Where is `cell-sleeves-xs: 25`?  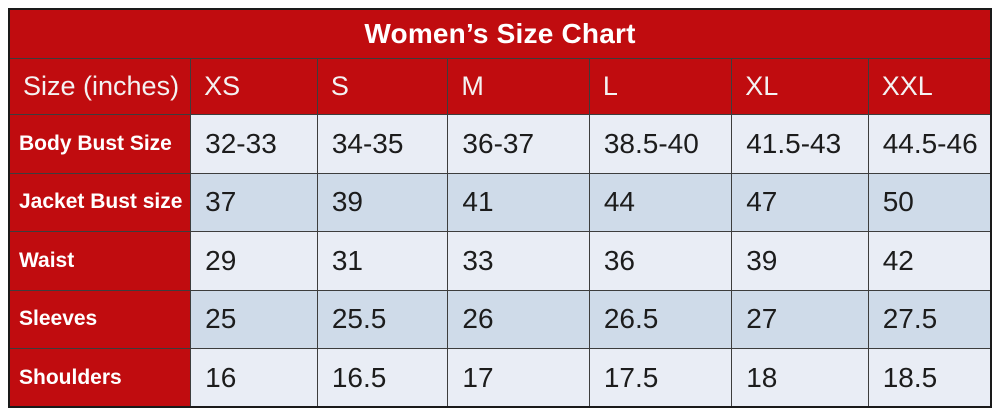 cell-sleeves-xs: 25 is located at coordinates (254, 319).